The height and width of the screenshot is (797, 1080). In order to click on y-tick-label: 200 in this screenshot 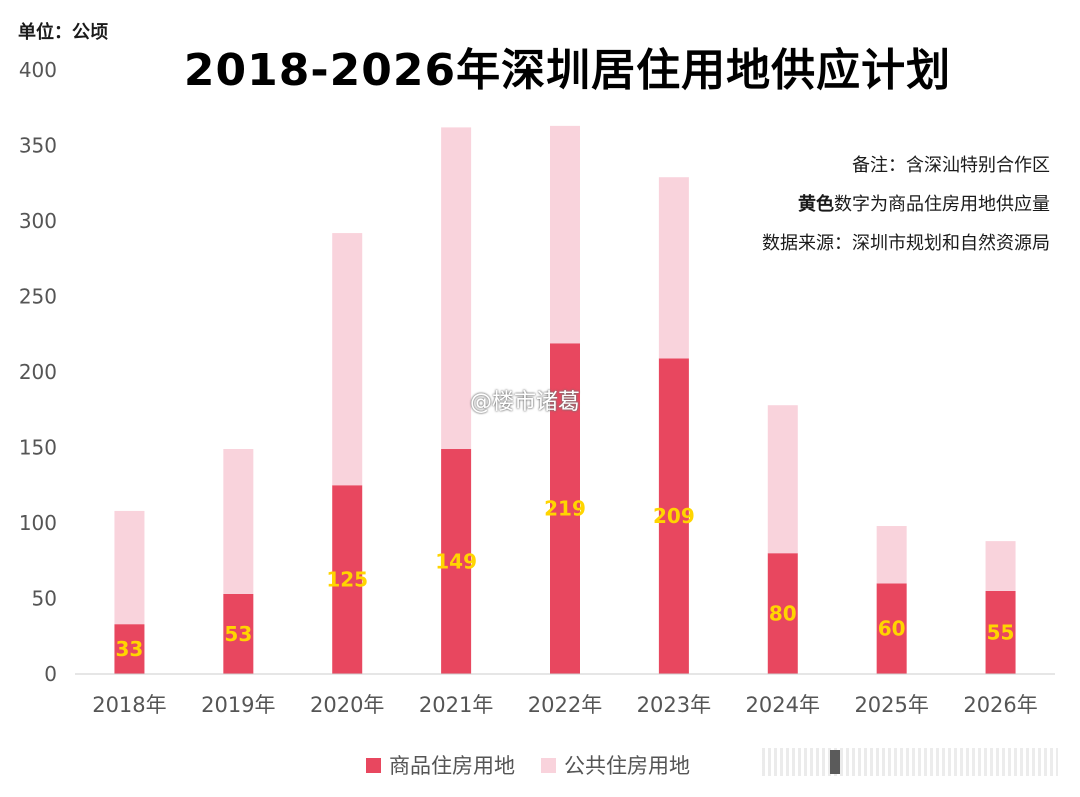, I will do `click(38, 372)`.